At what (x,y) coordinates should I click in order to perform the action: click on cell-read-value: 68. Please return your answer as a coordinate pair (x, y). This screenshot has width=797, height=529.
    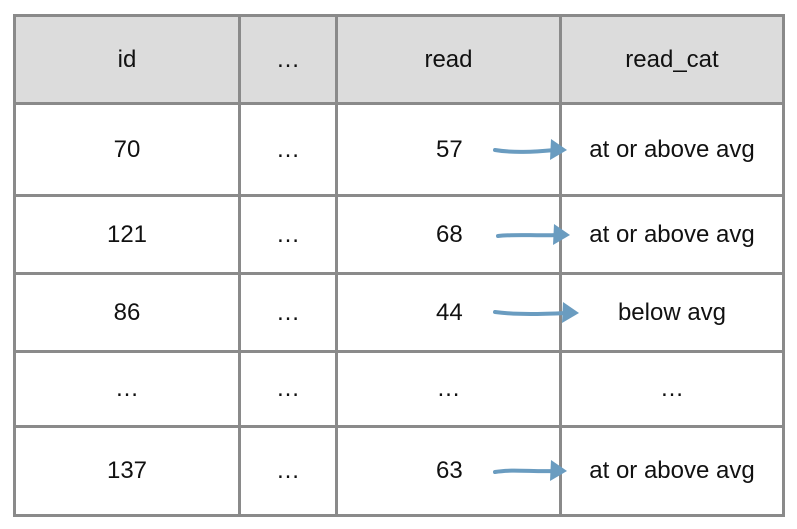
    Looking at the image, I should click on (449, 234).